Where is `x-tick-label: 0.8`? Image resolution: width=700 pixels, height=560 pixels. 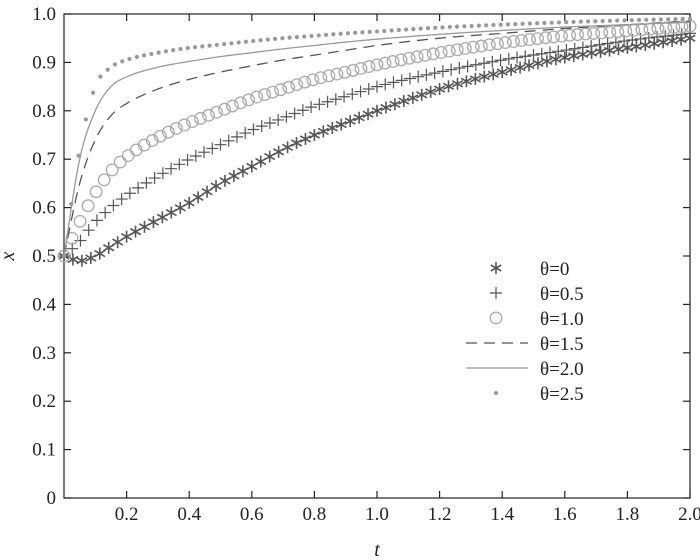
x-tick-label: 0.8 is located at coordinates (315, 514).